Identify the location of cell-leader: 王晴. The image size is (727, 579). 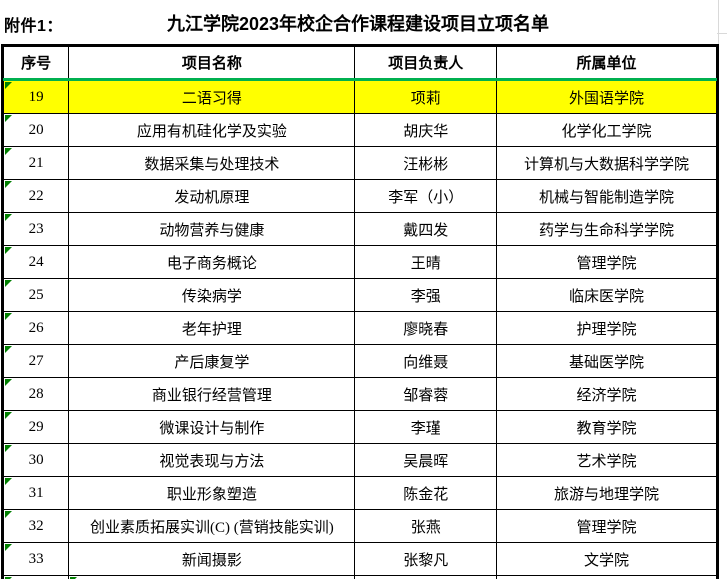
(426, 262).